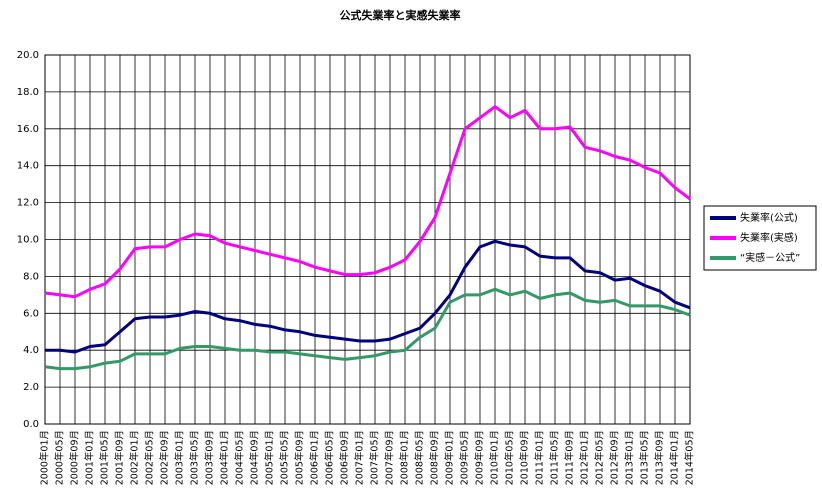 The height and width of the screenshot is (504, 822). I want to click on y-tick-label: 6.0, so click(31, 313).